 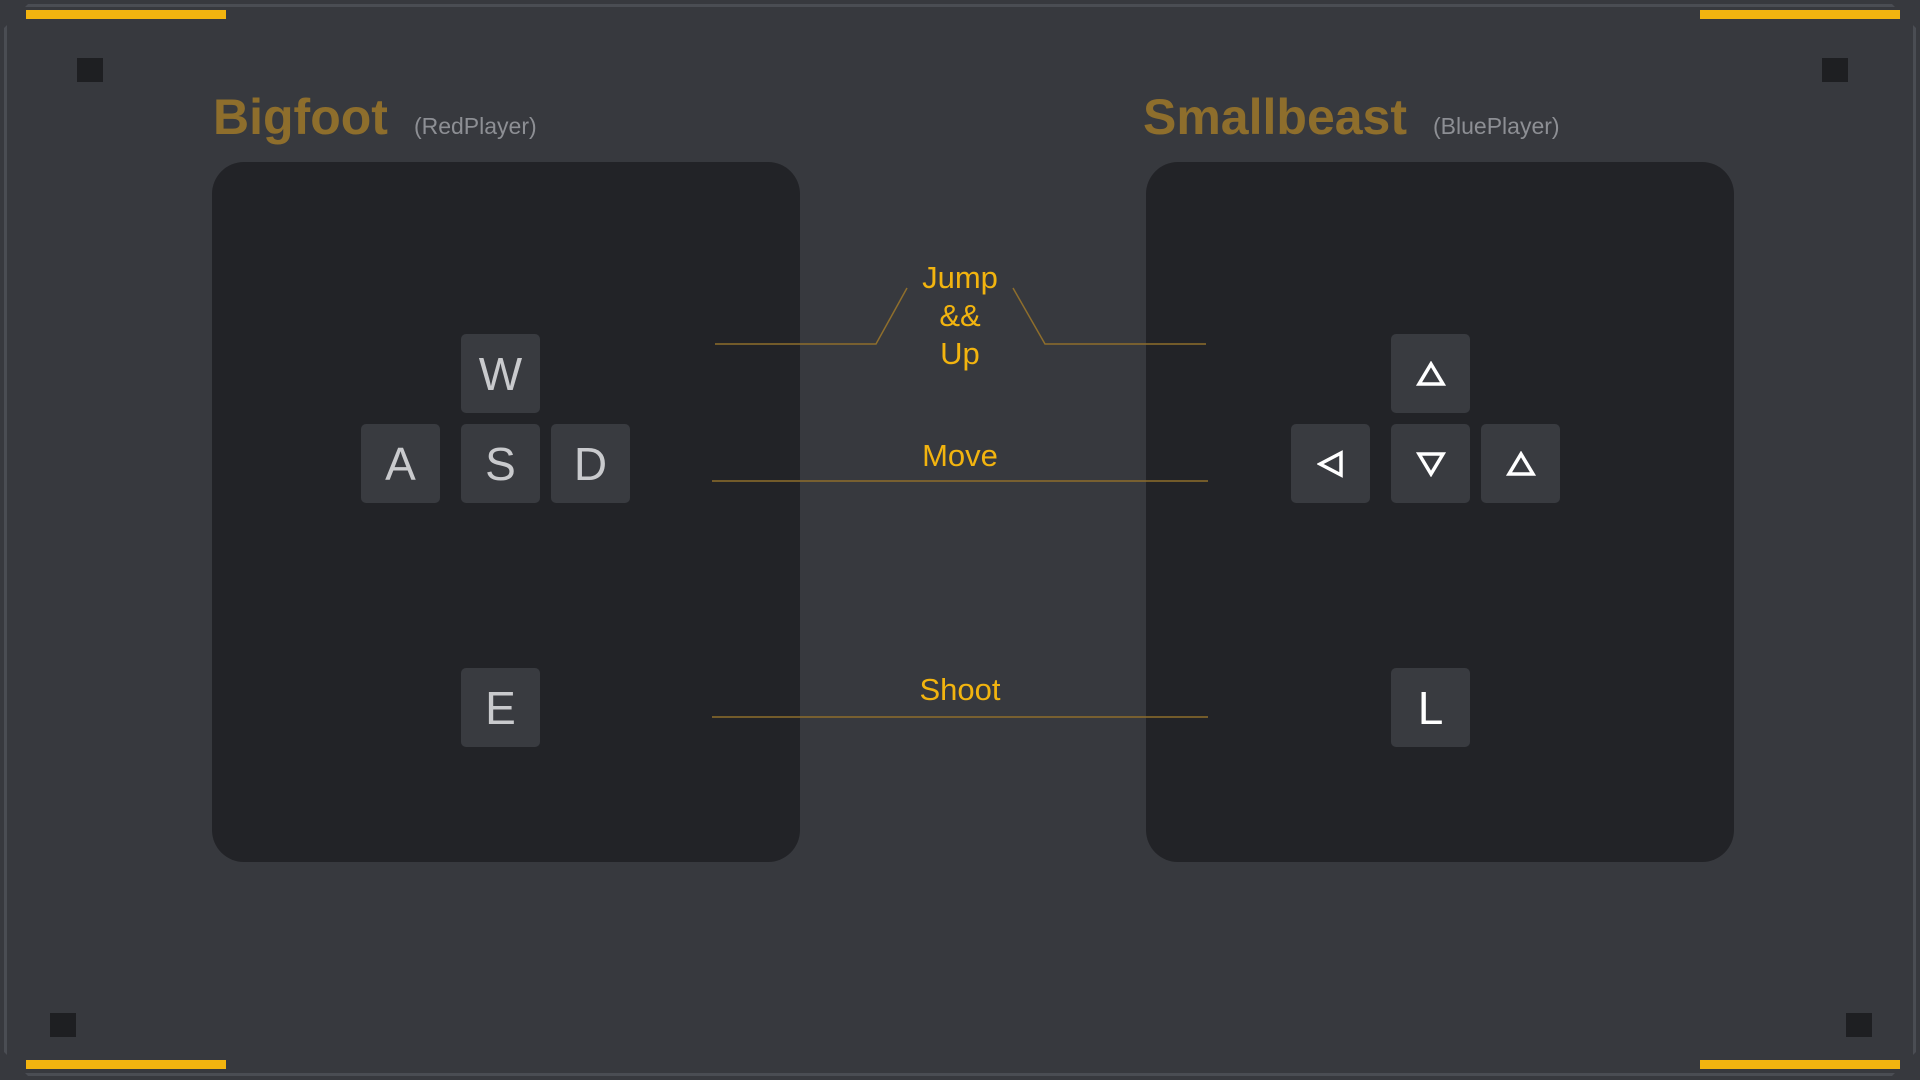 What do you see at coordinates (960, 277) in the screenshot?
I see `jump-line-1: Jump` at bounding box center [960, 277].